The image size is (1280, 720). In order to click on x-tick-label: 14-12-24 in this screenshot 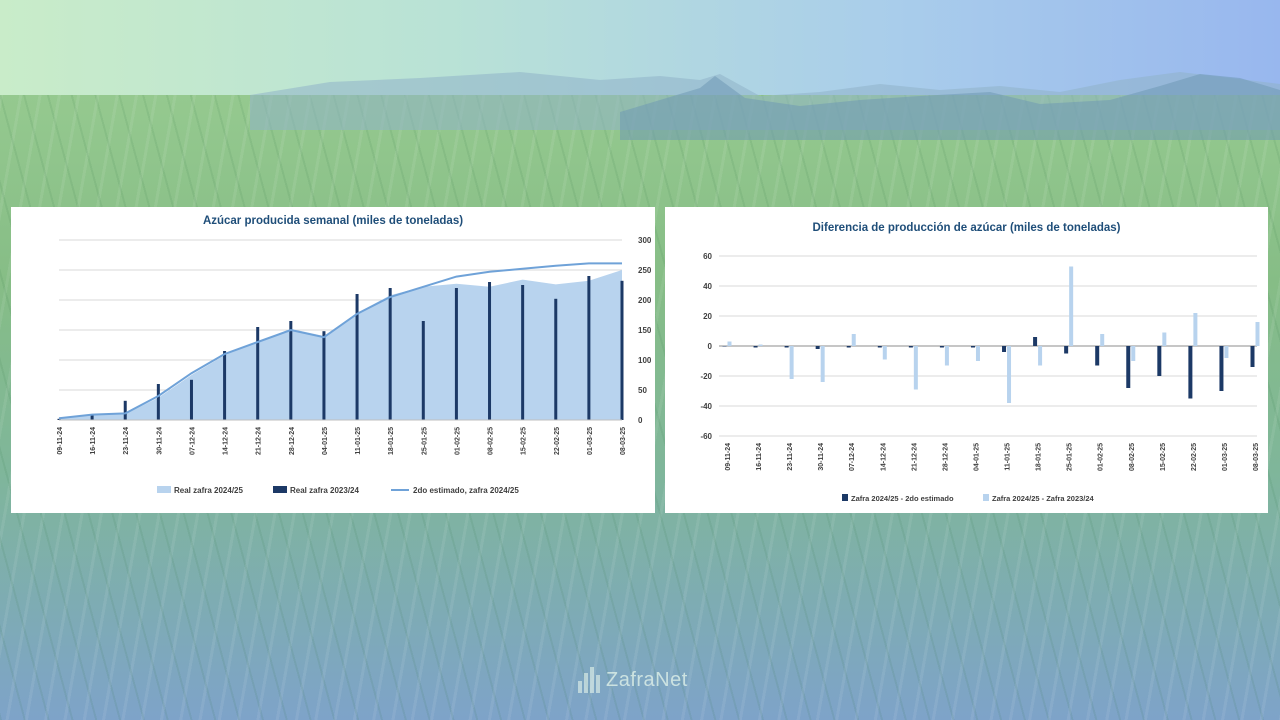, I will do `click(226, 441)`.